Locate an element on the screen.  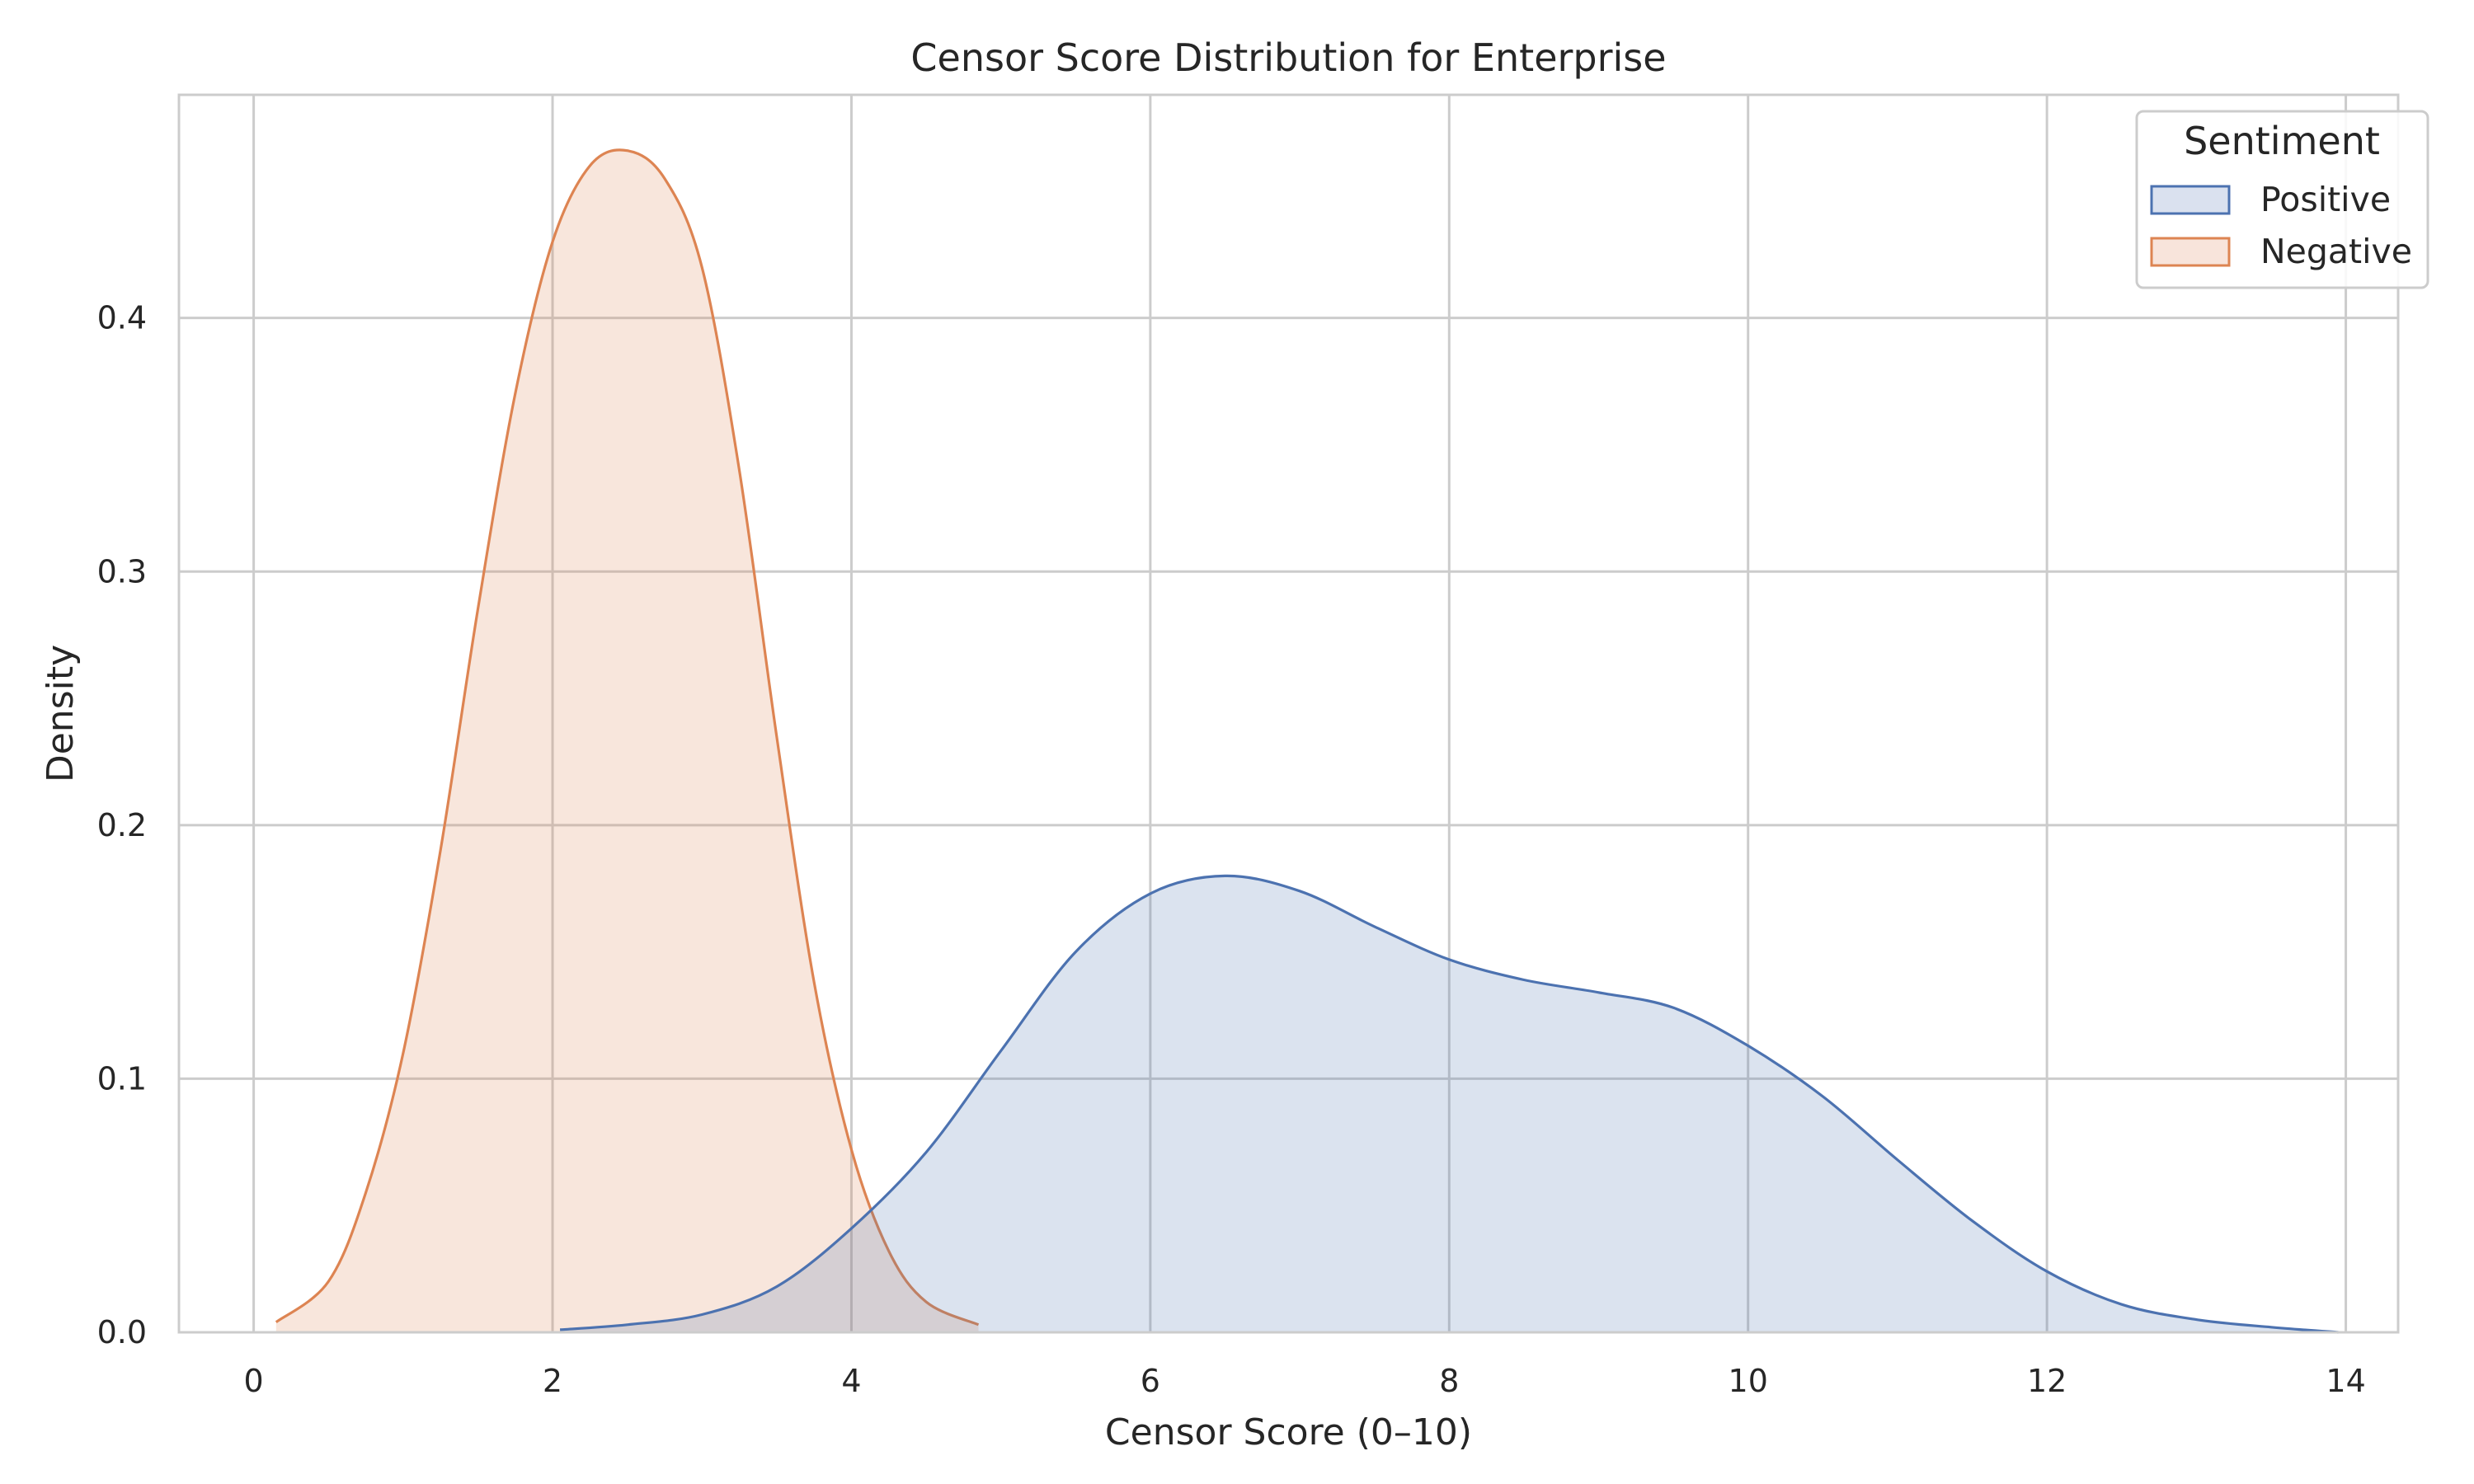
x-tick-label: 6 is located at coordinates (1150, 1381).